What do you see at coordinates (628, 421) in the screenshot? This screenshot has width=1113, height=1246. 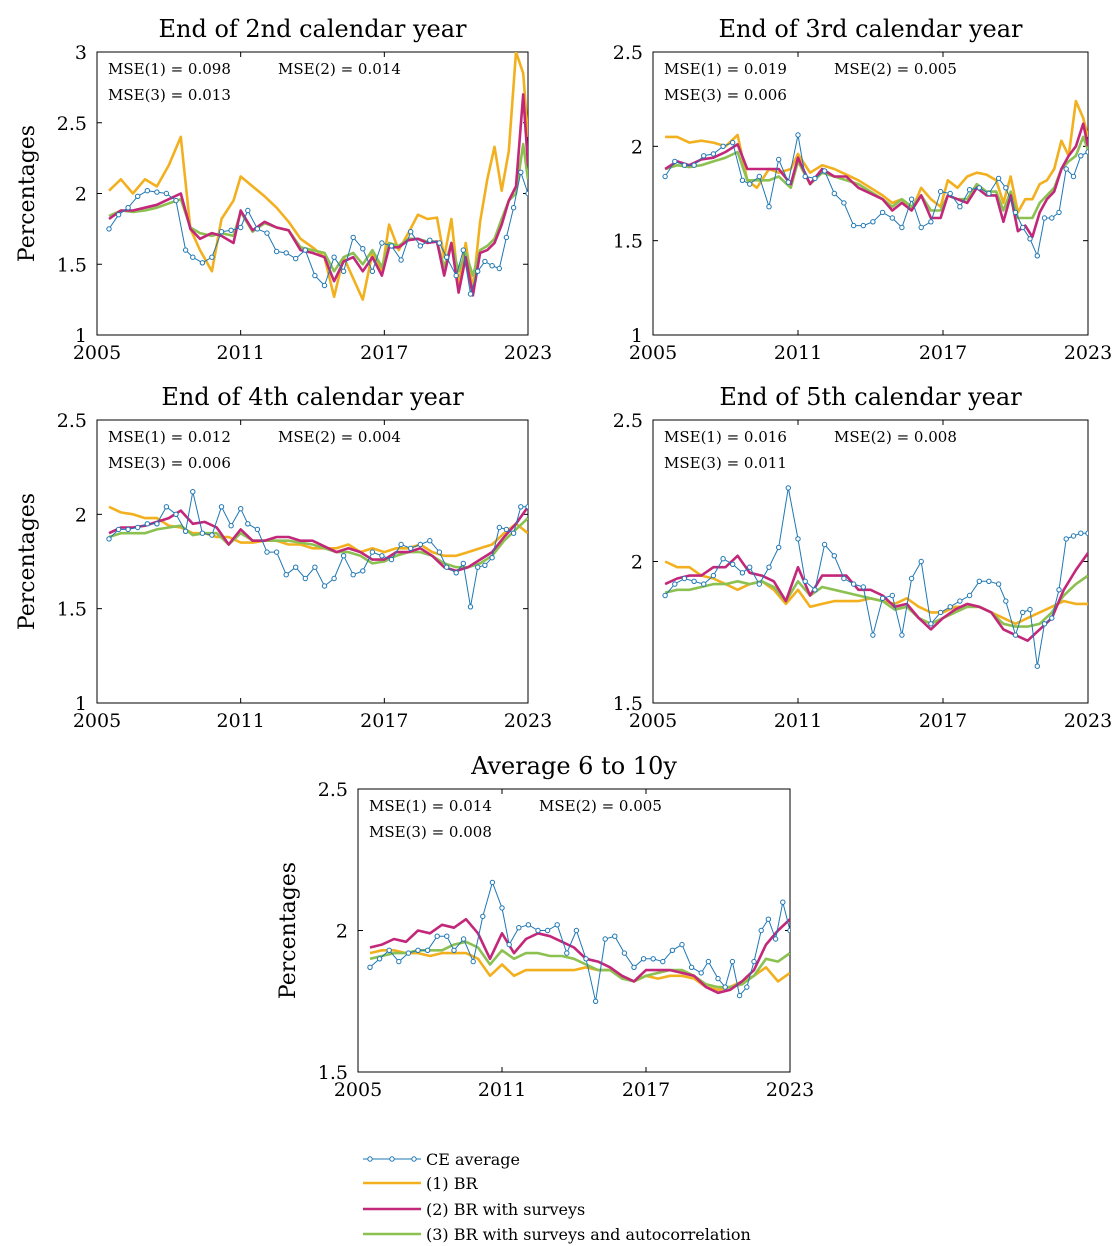 I see `y-tick-label: 2.5` at bounding box center [628, 421].